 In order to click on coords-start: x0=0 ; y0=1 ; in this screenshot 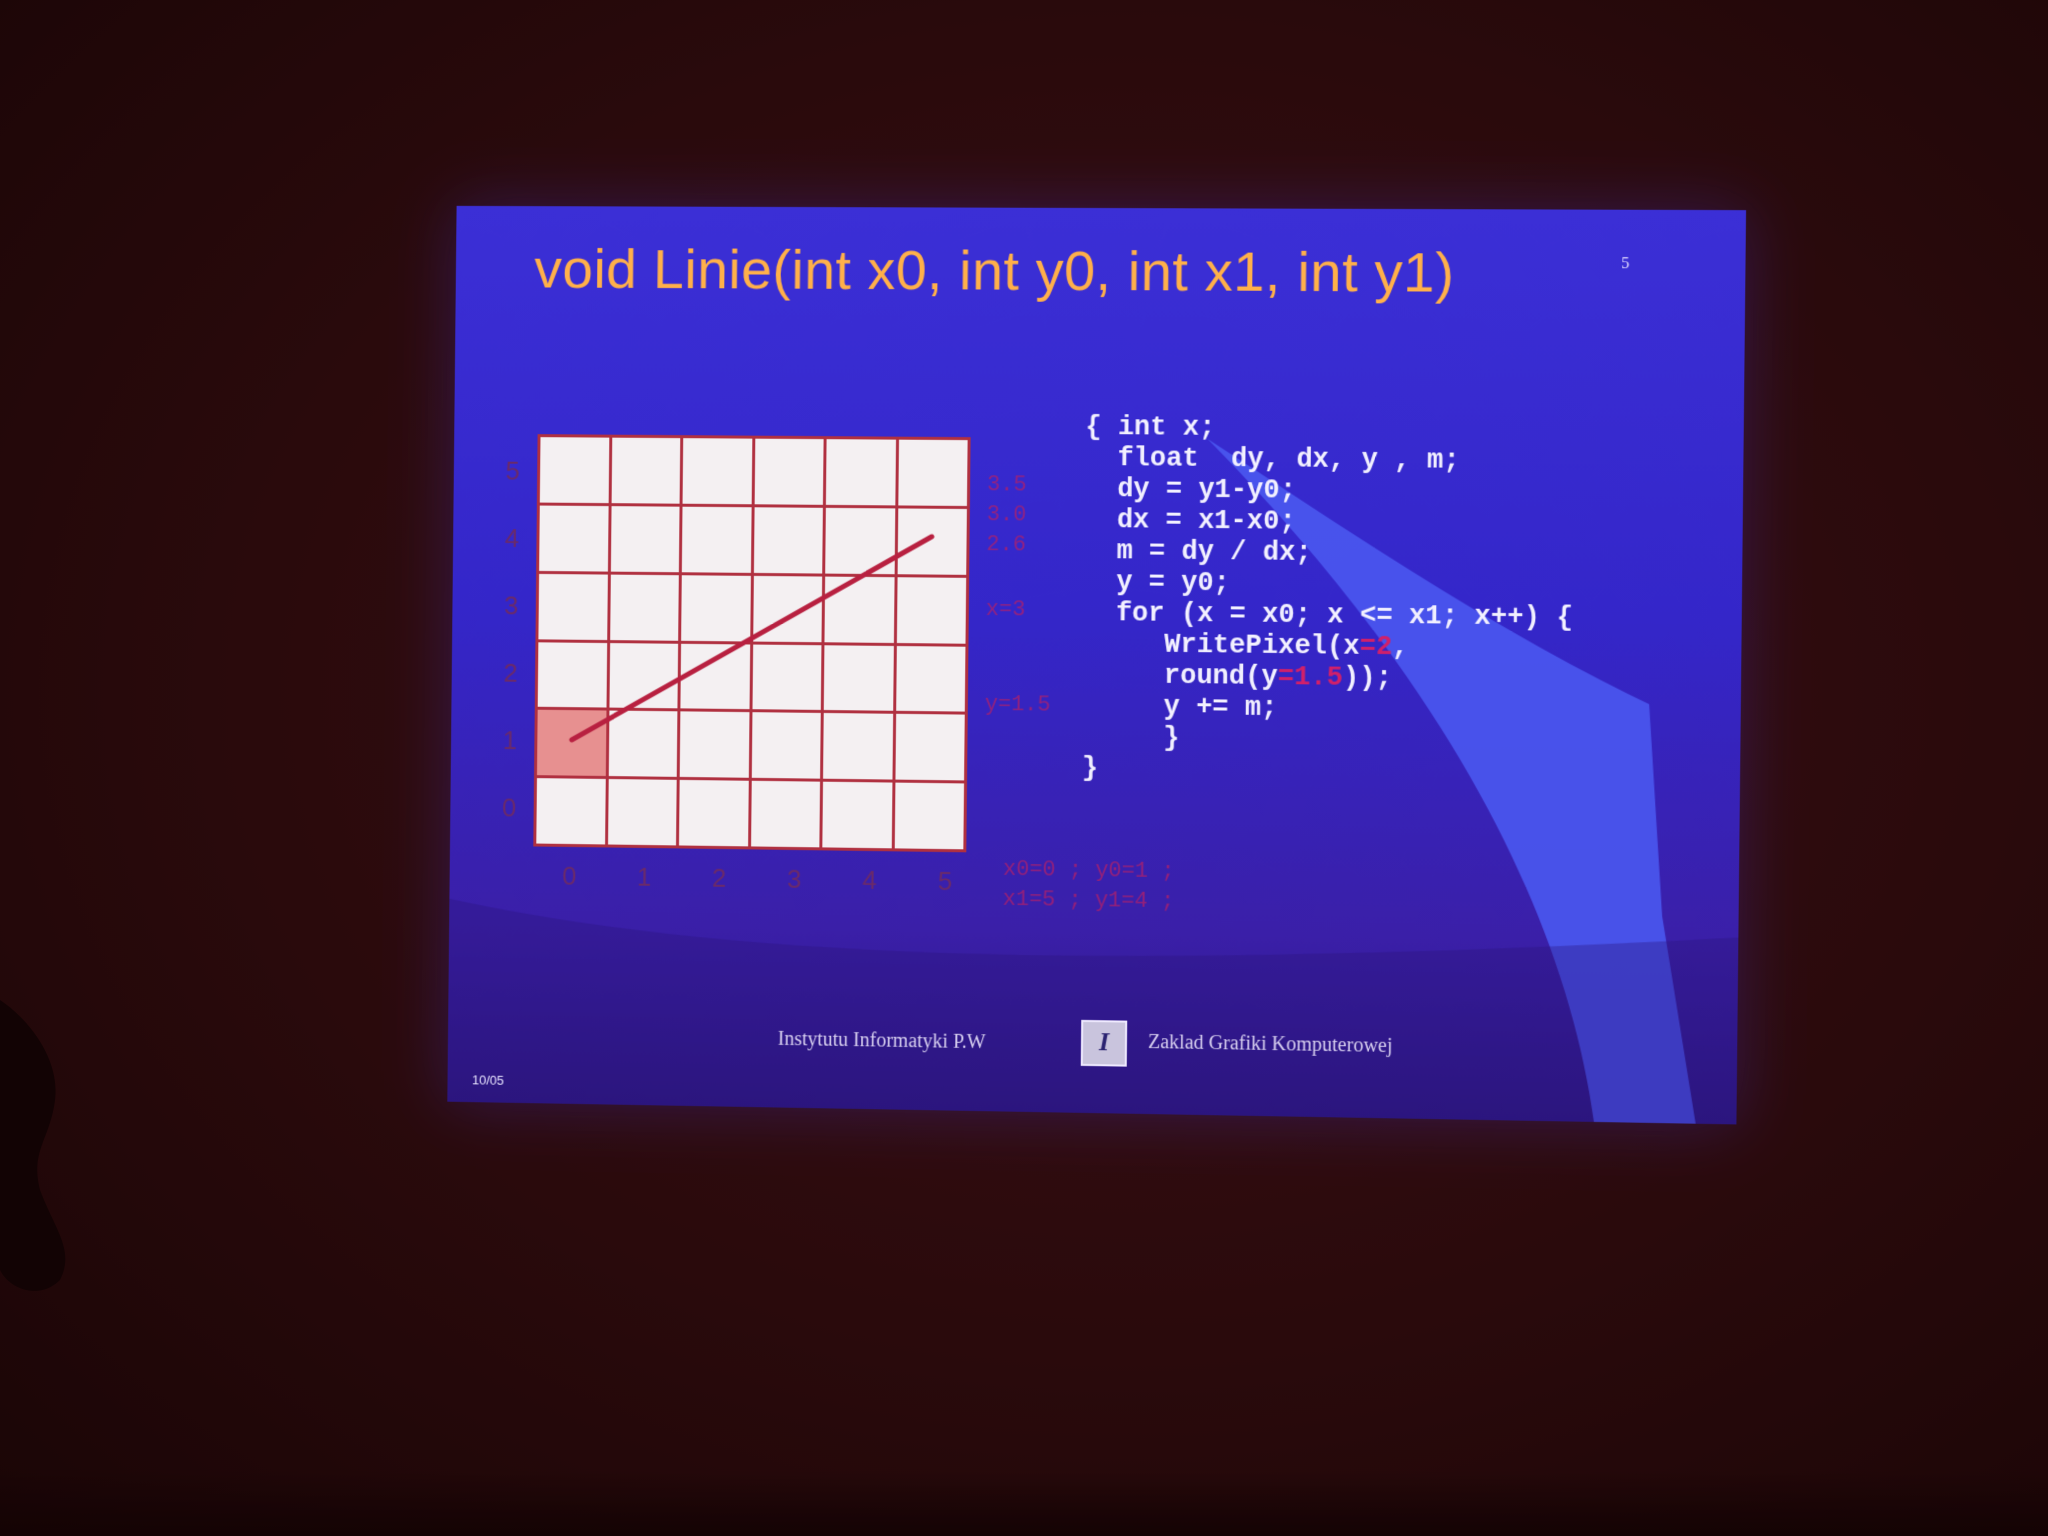, I will do `click(1089, 870)`.